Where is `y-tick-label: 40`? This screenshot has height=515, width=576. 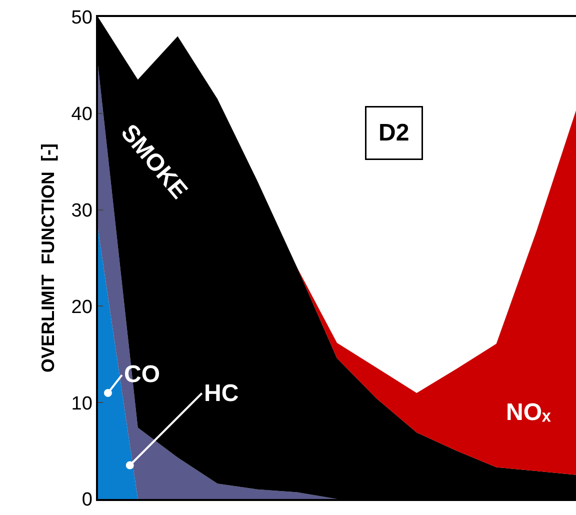
y-tick-label: 40 is located at coordinates (81, 115).